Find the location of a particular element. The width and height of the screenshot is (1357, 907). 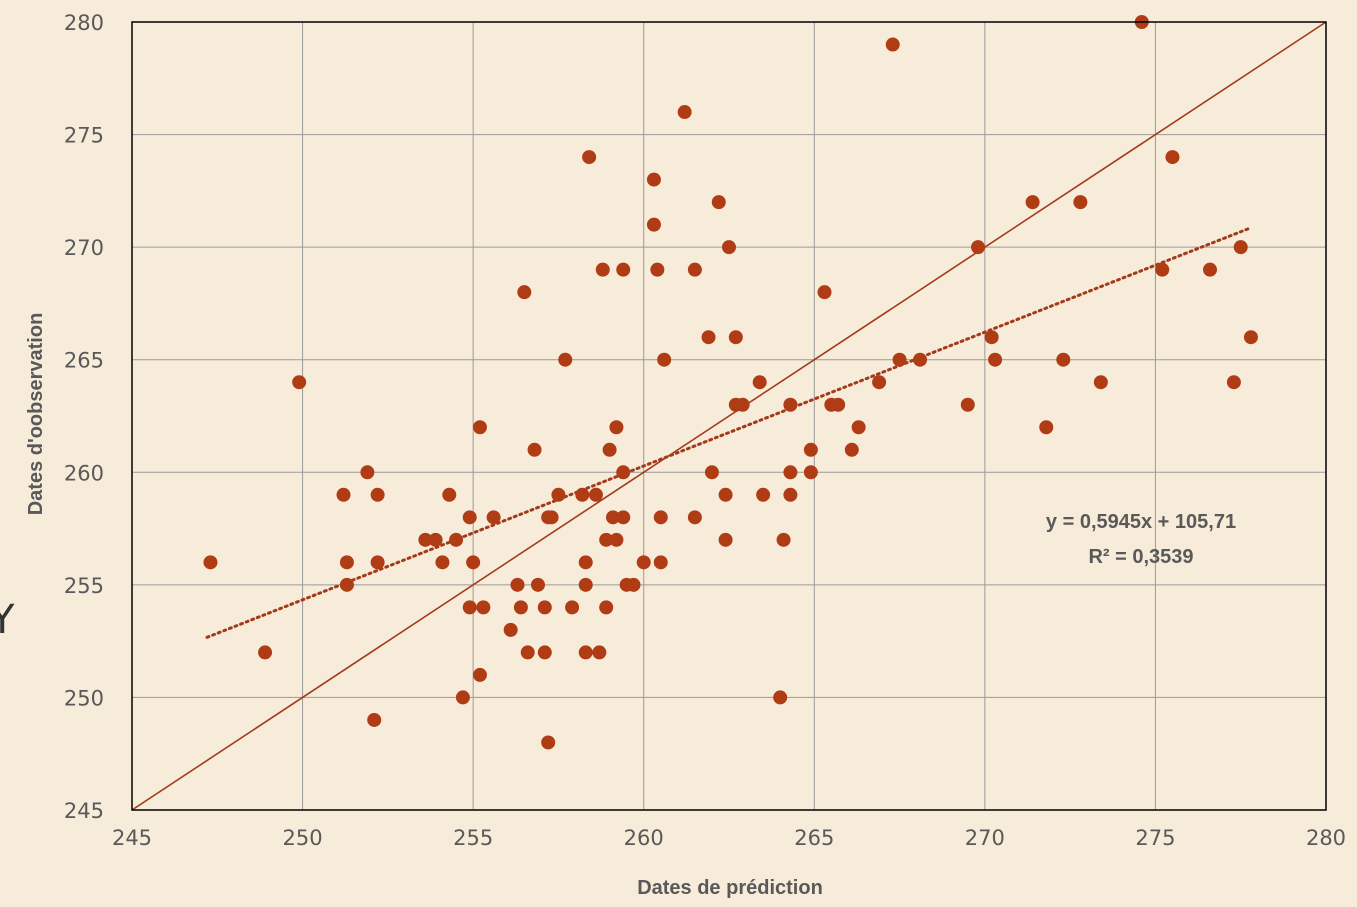

y-tick-labels: 245 250 255 260 265 270 275 280 is located at coordinates (84, 417).